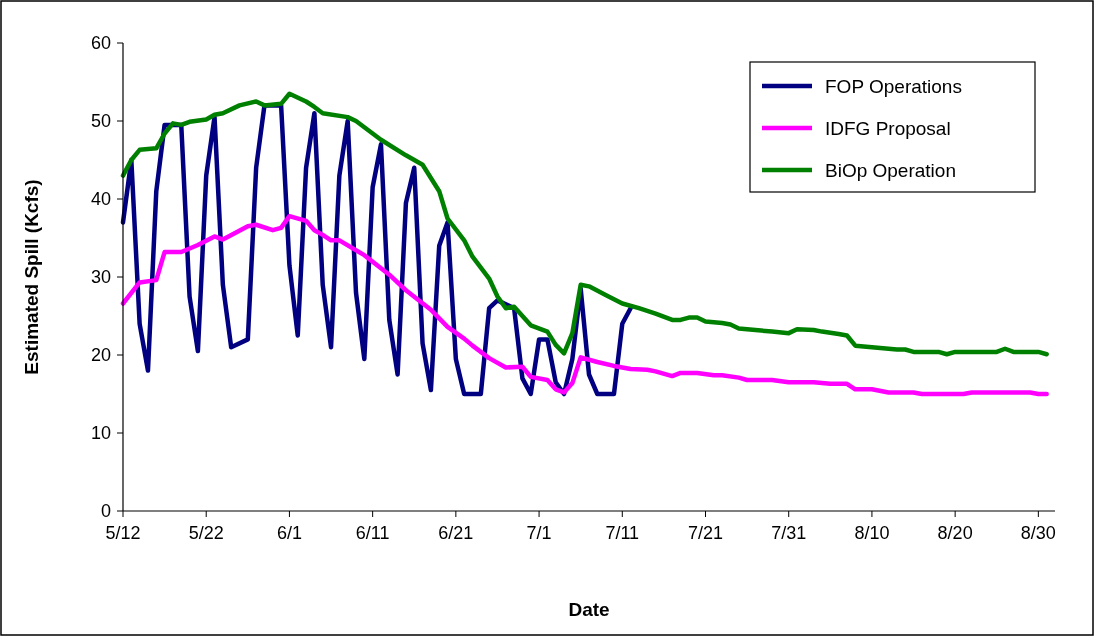 The width and height of the screenshot is (1094, 636). Describe the element at coordinates (1038, 533) in the screenshot. I see `x-tick-label: 8/30` at that location.